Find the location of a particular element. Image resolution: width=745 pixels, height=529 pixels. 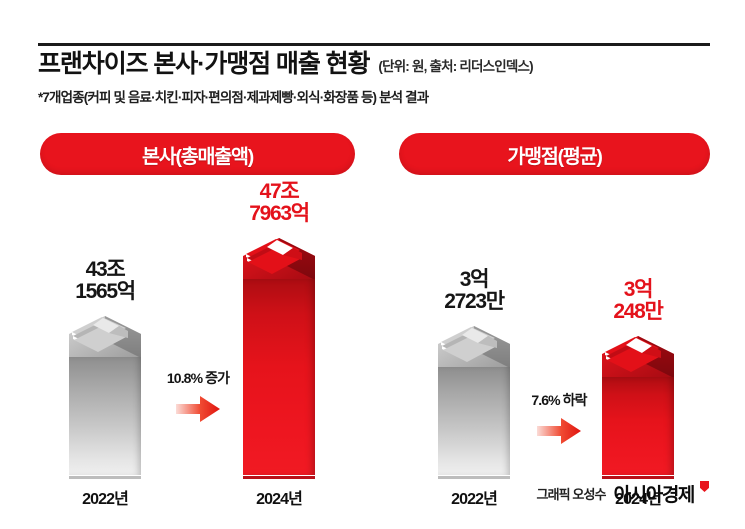

title-row: 프랜차이즈 본사·가맹점 매출 현황 (단위: 원, 출처: 리더스인덱스) is located at coordinates (378, 65).